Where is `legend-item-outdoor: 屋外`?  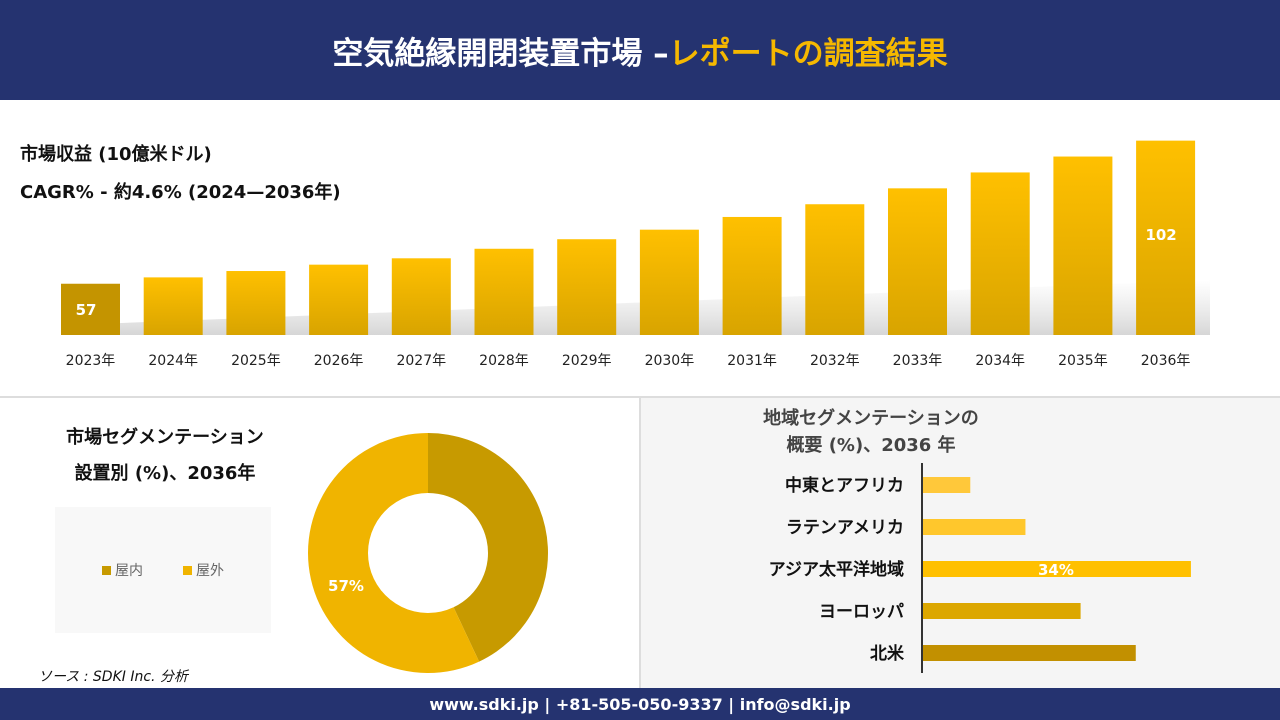 legend-item-outdoor: 屋外 is located at coordinates (203, 570).